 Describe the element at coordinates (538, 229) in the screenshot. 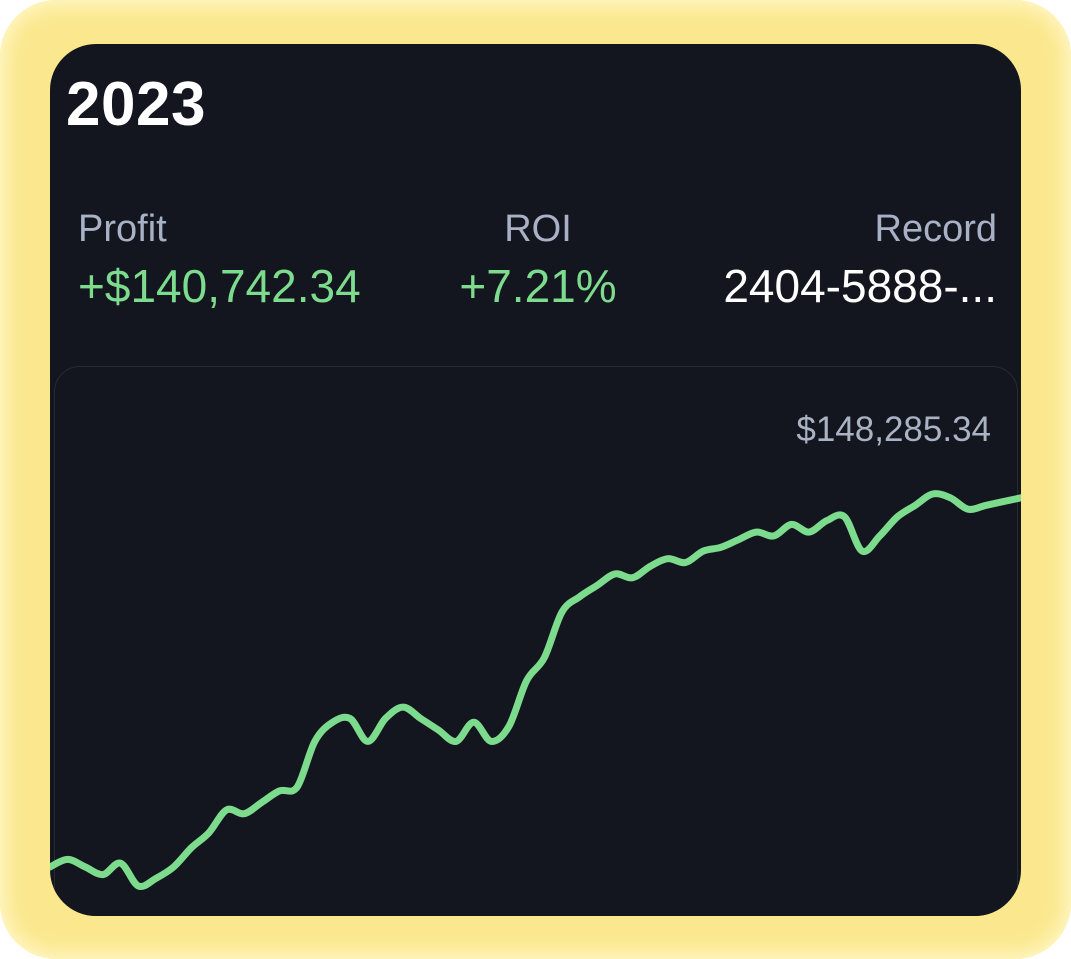

I see `roi-label: ROI` at that location.